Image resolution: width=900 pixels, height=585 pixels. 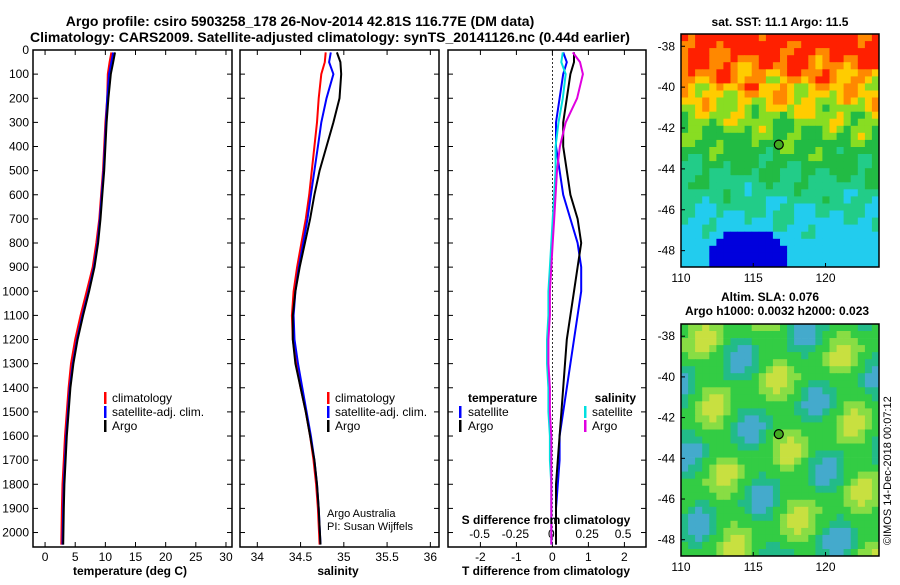 What do you see at coordinates (612, 412) in the screenshot?
I see `legend-s-satellite: satellite` at bounding box center [612, 412].